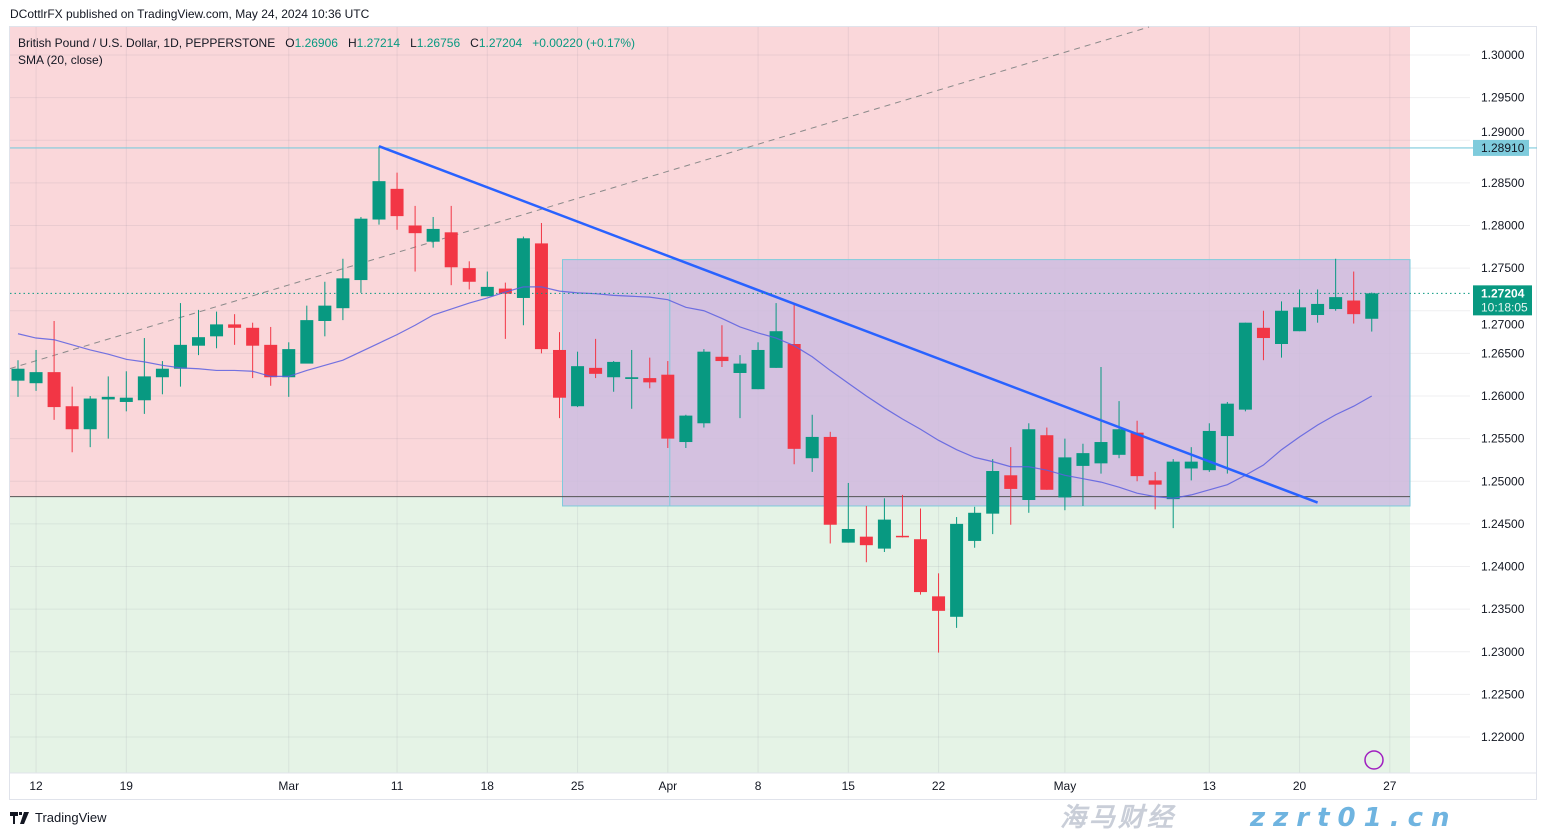 Image resolution: width=1547 pixels, height=836 pixels. What do you see at coordinates (1503, 694) in the screenshot?
I see `price-tick-label: 1.22500` at bounding box center [1503, 694].